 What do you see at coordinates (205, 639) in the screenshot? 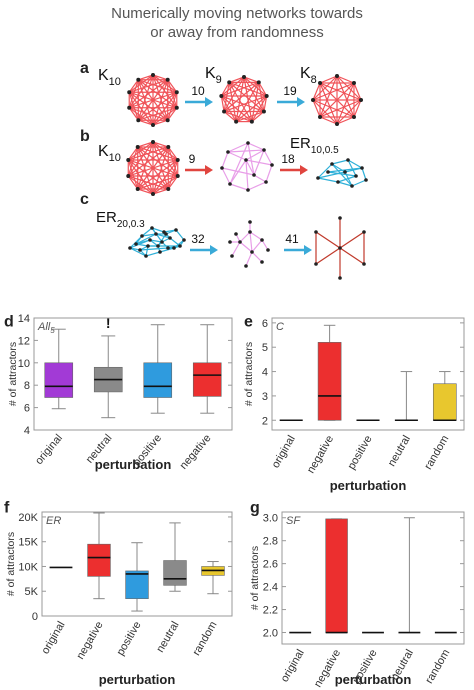
I see `x-tick-label: random` at bounding box center [205, 639].